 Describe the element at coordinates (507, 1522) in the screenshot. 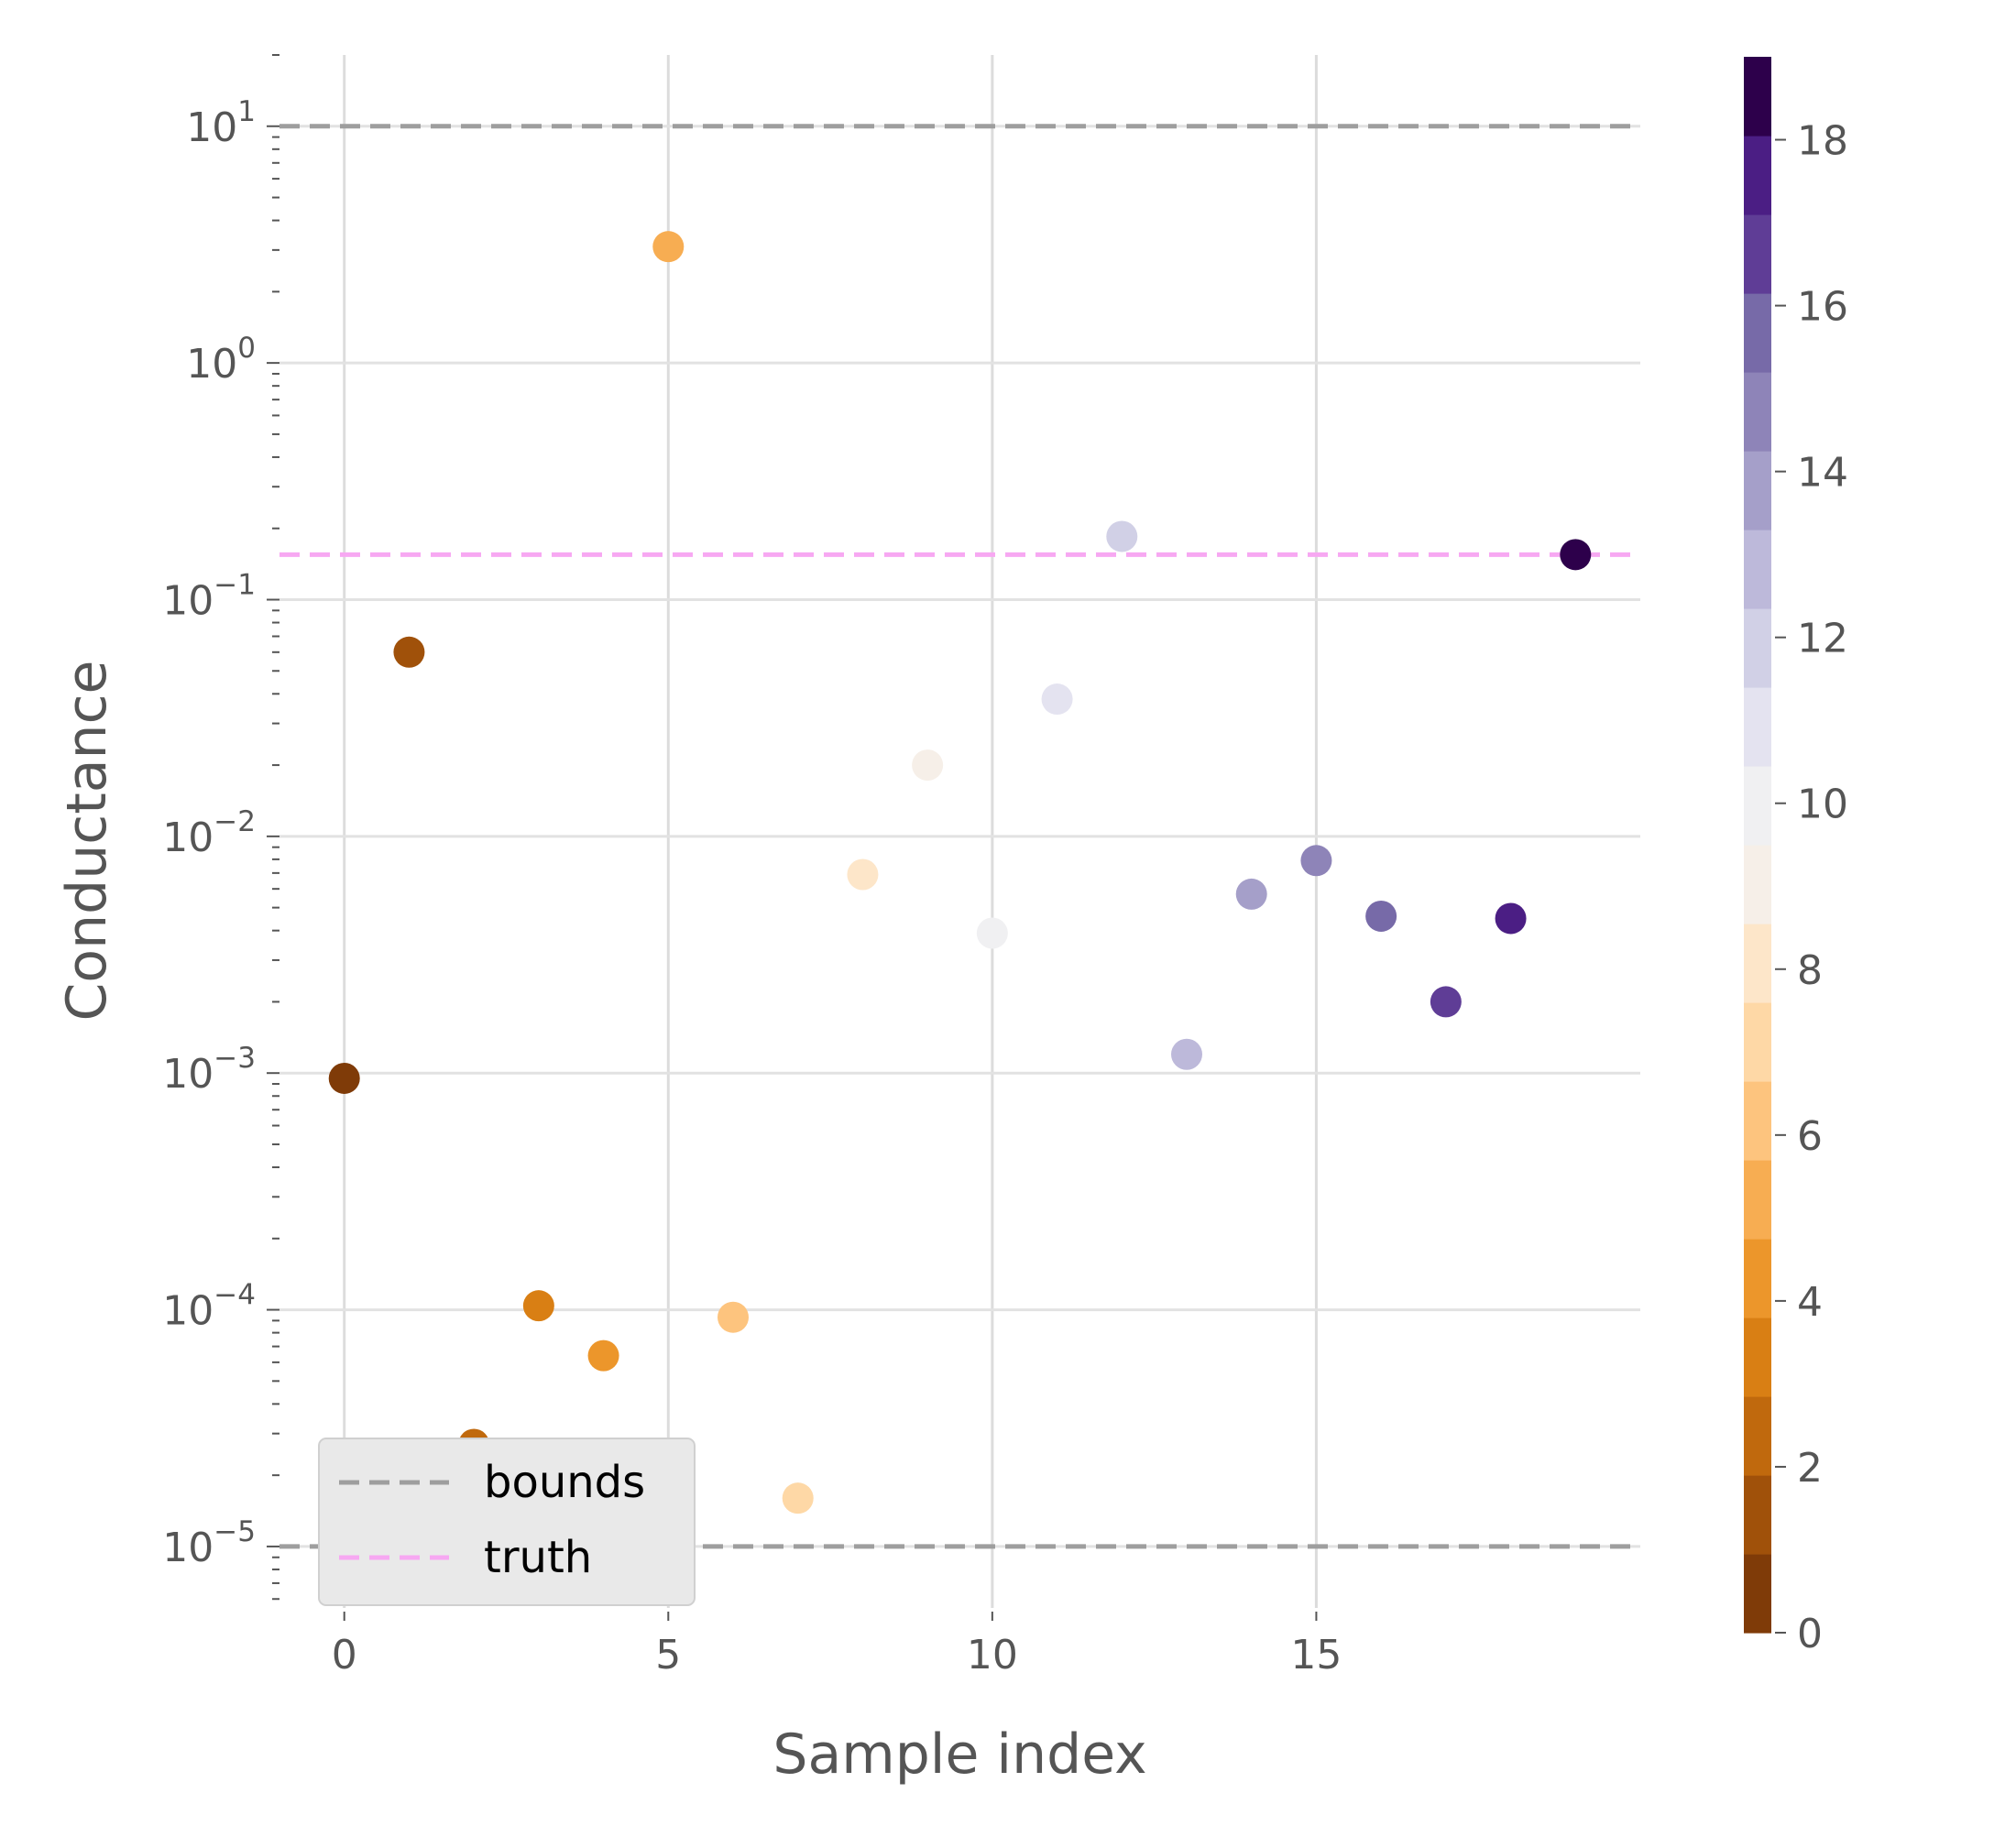

I see `legend: bounds truth` at that location.